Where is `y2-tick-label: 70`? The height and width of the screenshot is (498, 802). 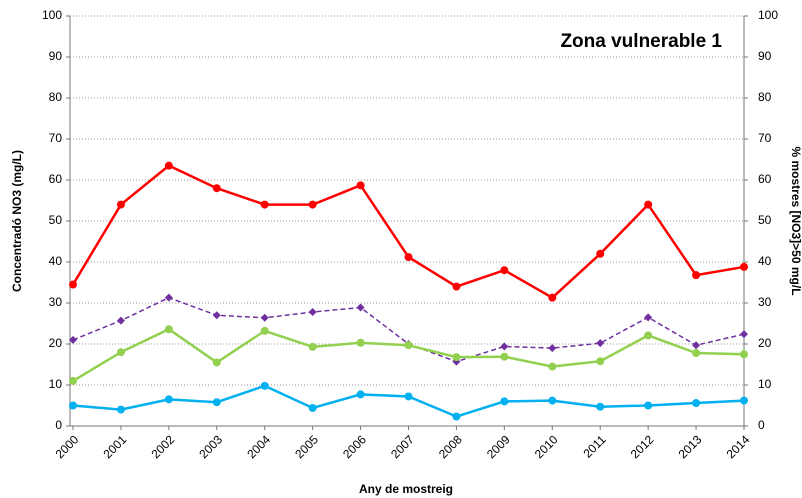 y2-tick-label: 70 is located at coordinates (765, 138).